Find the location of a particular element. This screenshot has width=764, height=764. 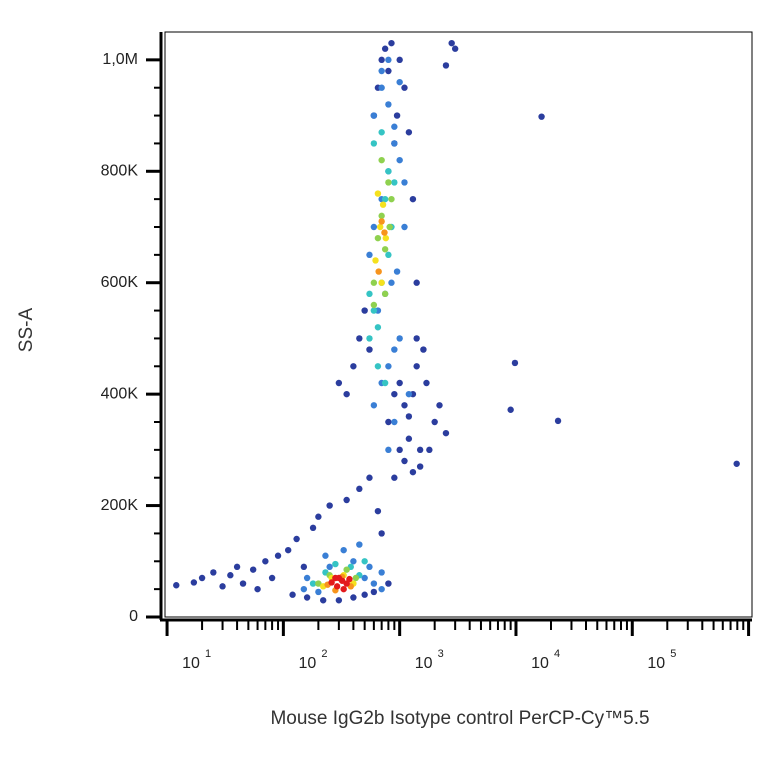

x-tick-sup: 5 is located at coordinates (673, 654).